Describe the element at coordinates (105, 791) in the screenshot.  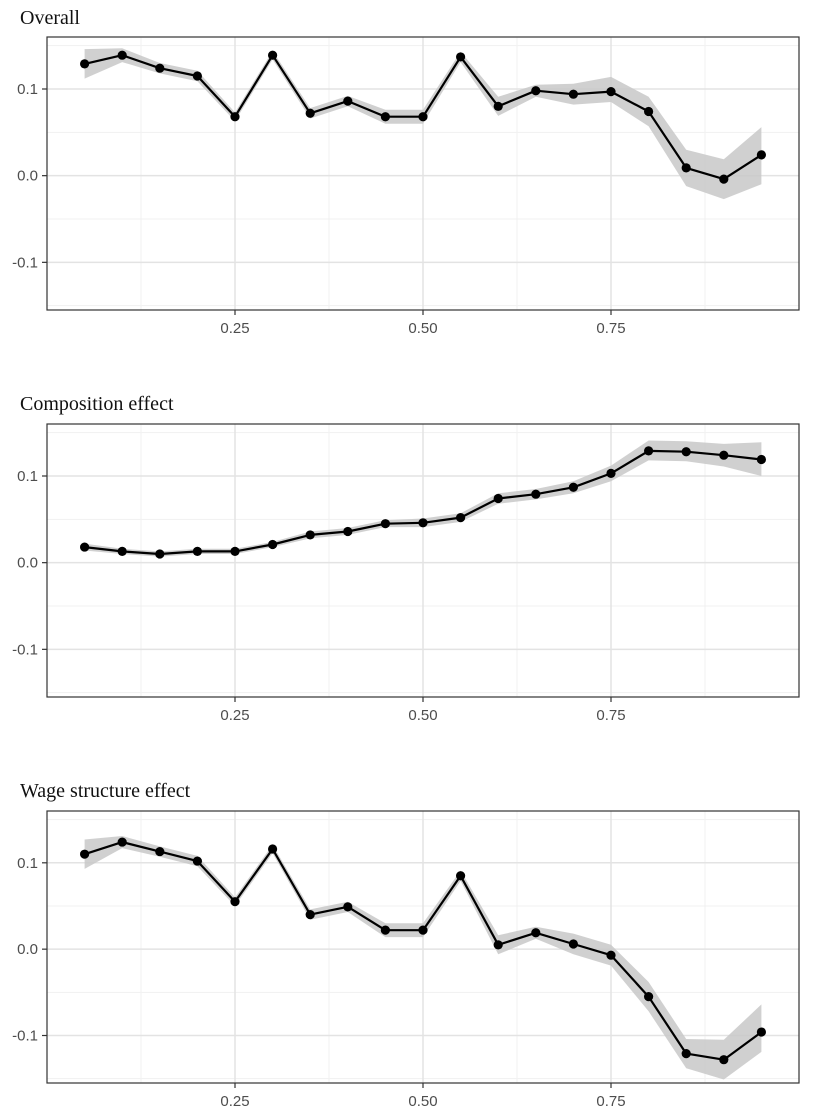
I see `panel-title-wage-structure-effect: Wage structure effect` at that location.